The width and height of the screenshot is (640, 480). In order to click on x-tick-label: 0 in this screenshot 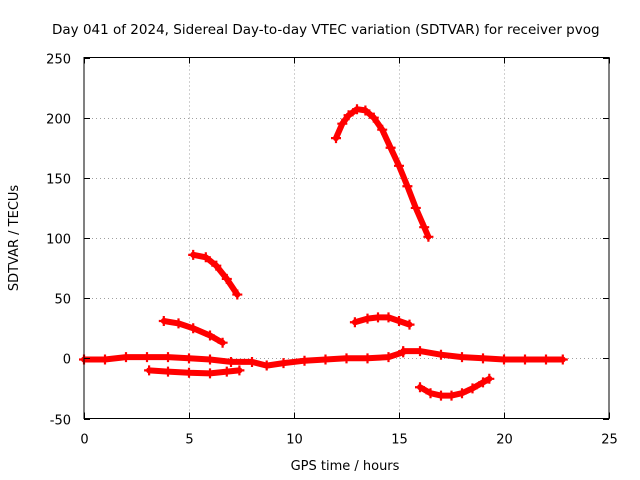, I will do `click(84, 440)`.